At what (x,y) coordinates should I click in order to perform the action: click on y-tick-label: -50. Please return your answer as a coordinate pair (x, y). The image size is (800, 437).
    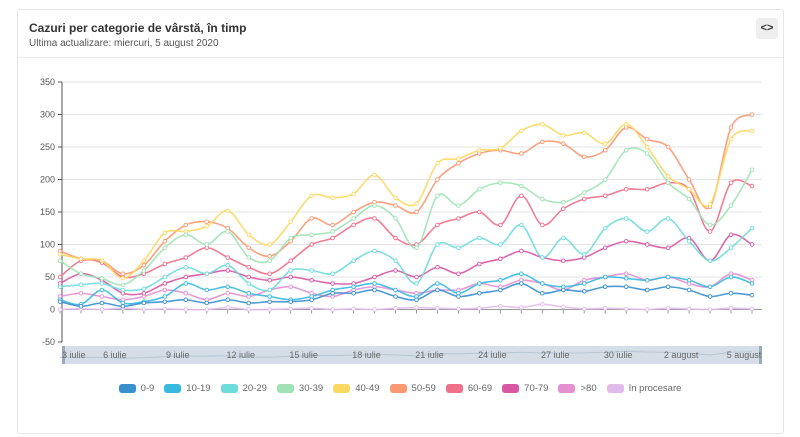
    Looking at the image, I should click on (48, 342).